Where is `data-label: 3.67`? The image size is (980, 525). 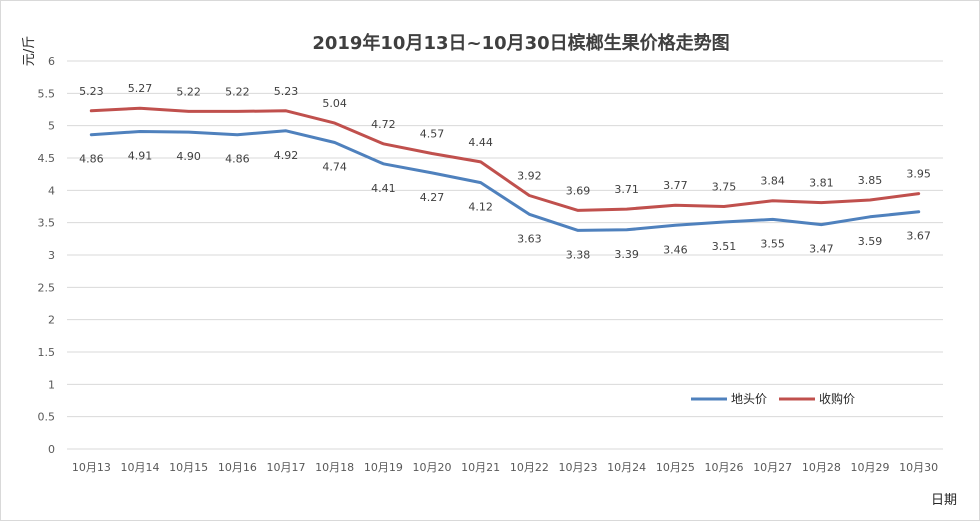 data-label: 3.67 is located at coordinates (918, 236).